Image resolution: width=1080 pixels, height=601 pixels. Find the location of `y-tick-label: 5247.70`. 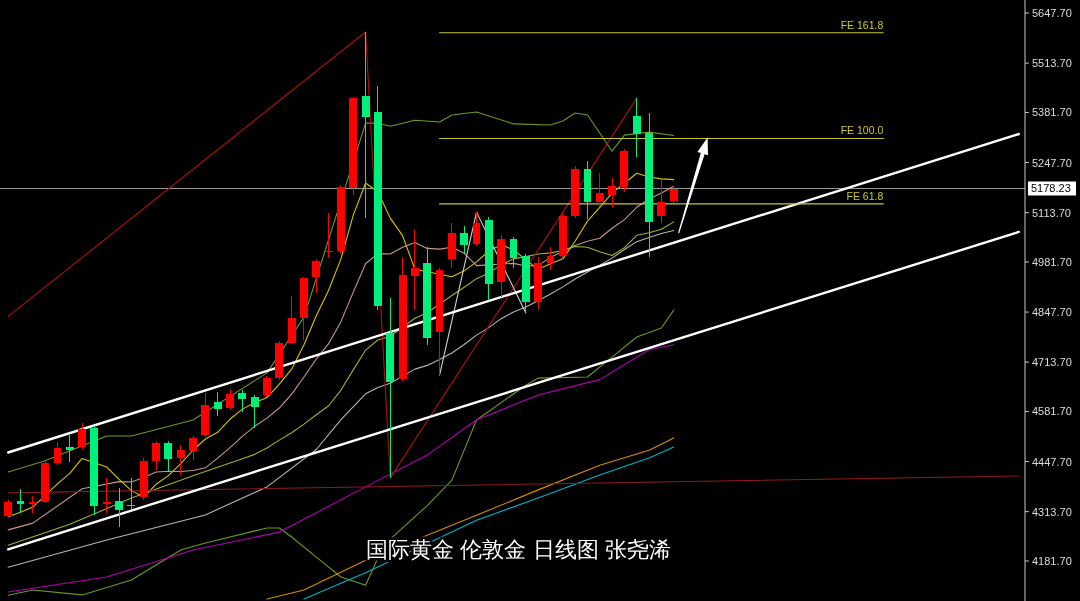

y-tick-label: 5247.70 is located at coordinates (1052, 162).